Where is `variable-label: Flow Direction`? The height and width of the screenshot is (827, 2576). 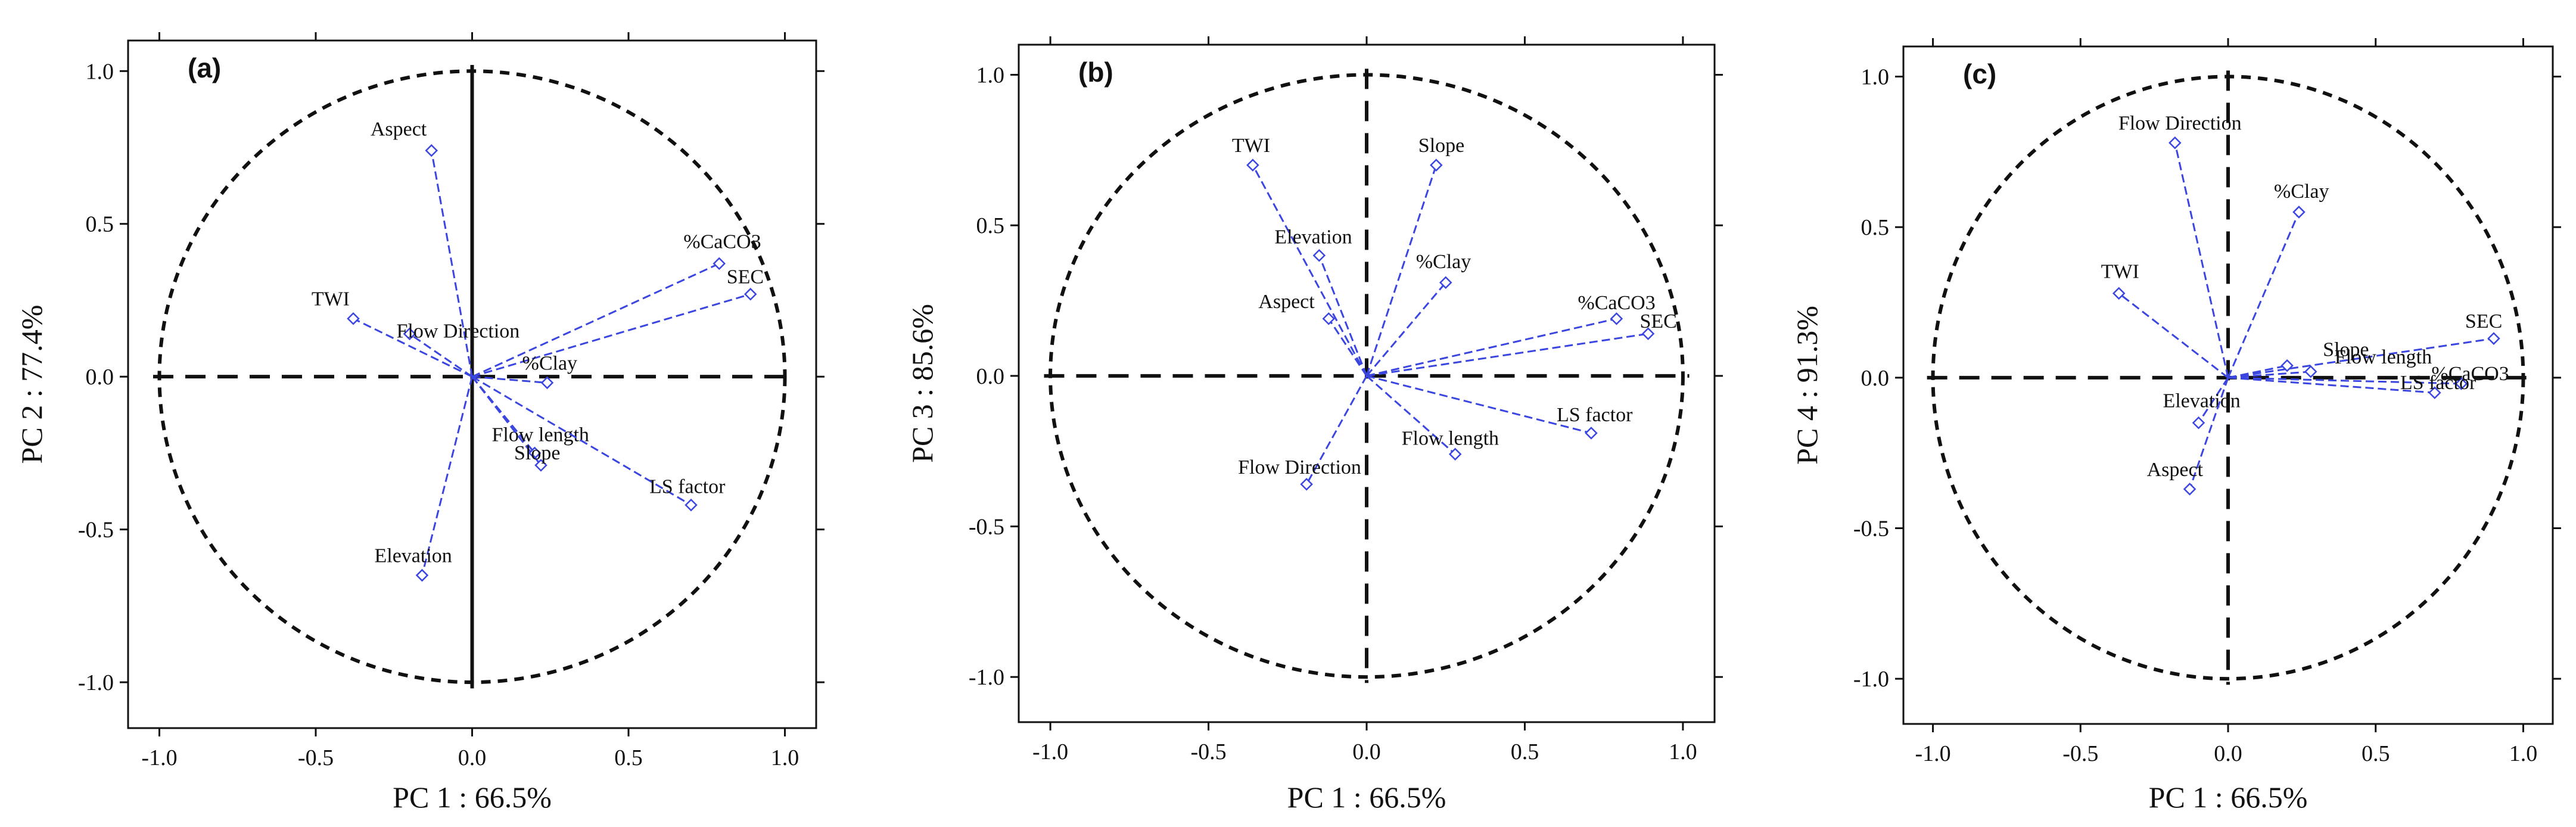
variable-label: Flow Direction is located at coordinates (1299, 467).